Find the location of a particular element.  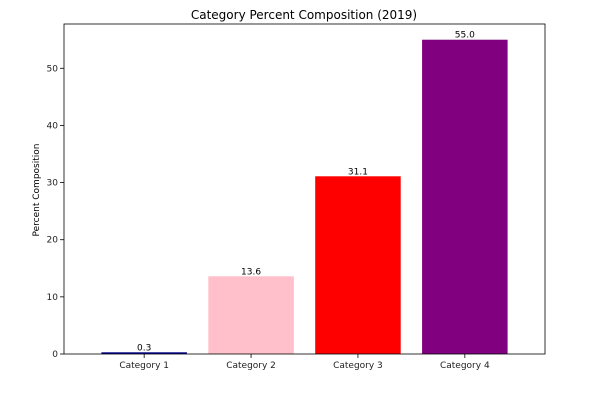

data-label-2: 13.6 is located at coordinates (251, 272).